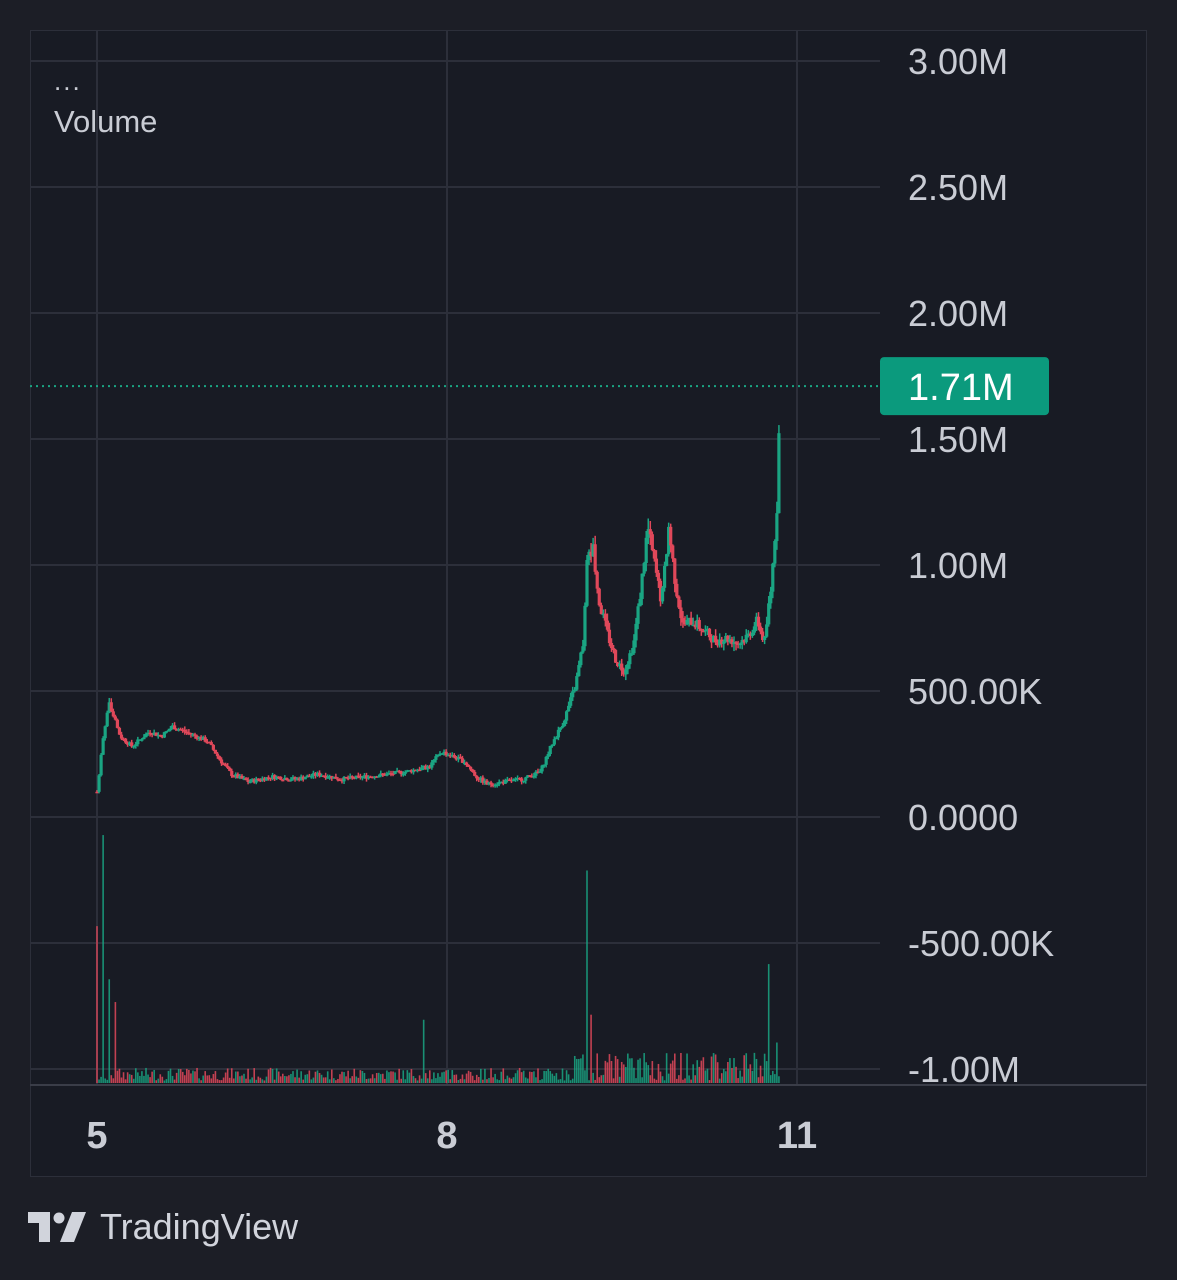  I want to click on y-tick-label: 3.00M, so click(958, 61).